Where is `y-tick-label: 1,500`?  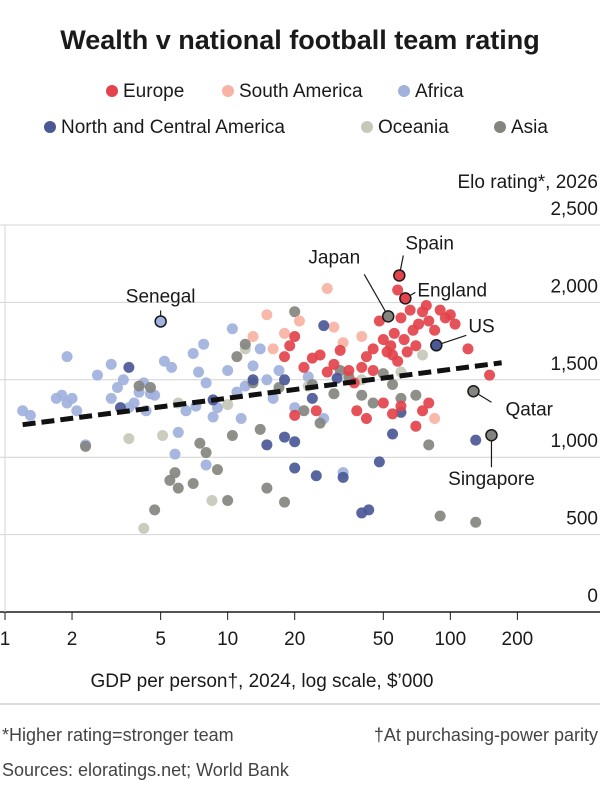 y-tick-label: 1,500 is located at coordinates (574, 364).